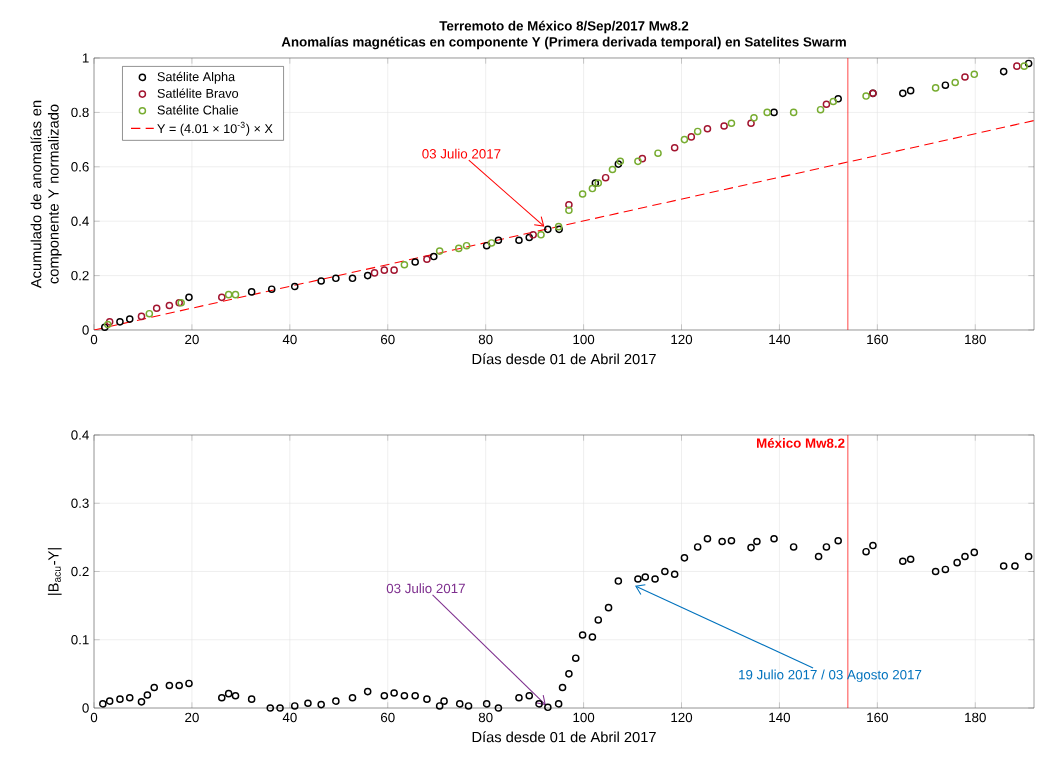 Image resolution: width=1041 pixels, height=768 pixels. What do you see at coordinates (198, 110) in the screenshot?
I see `legend-label: Satélite Chalie` at bounding box center [198, 110].